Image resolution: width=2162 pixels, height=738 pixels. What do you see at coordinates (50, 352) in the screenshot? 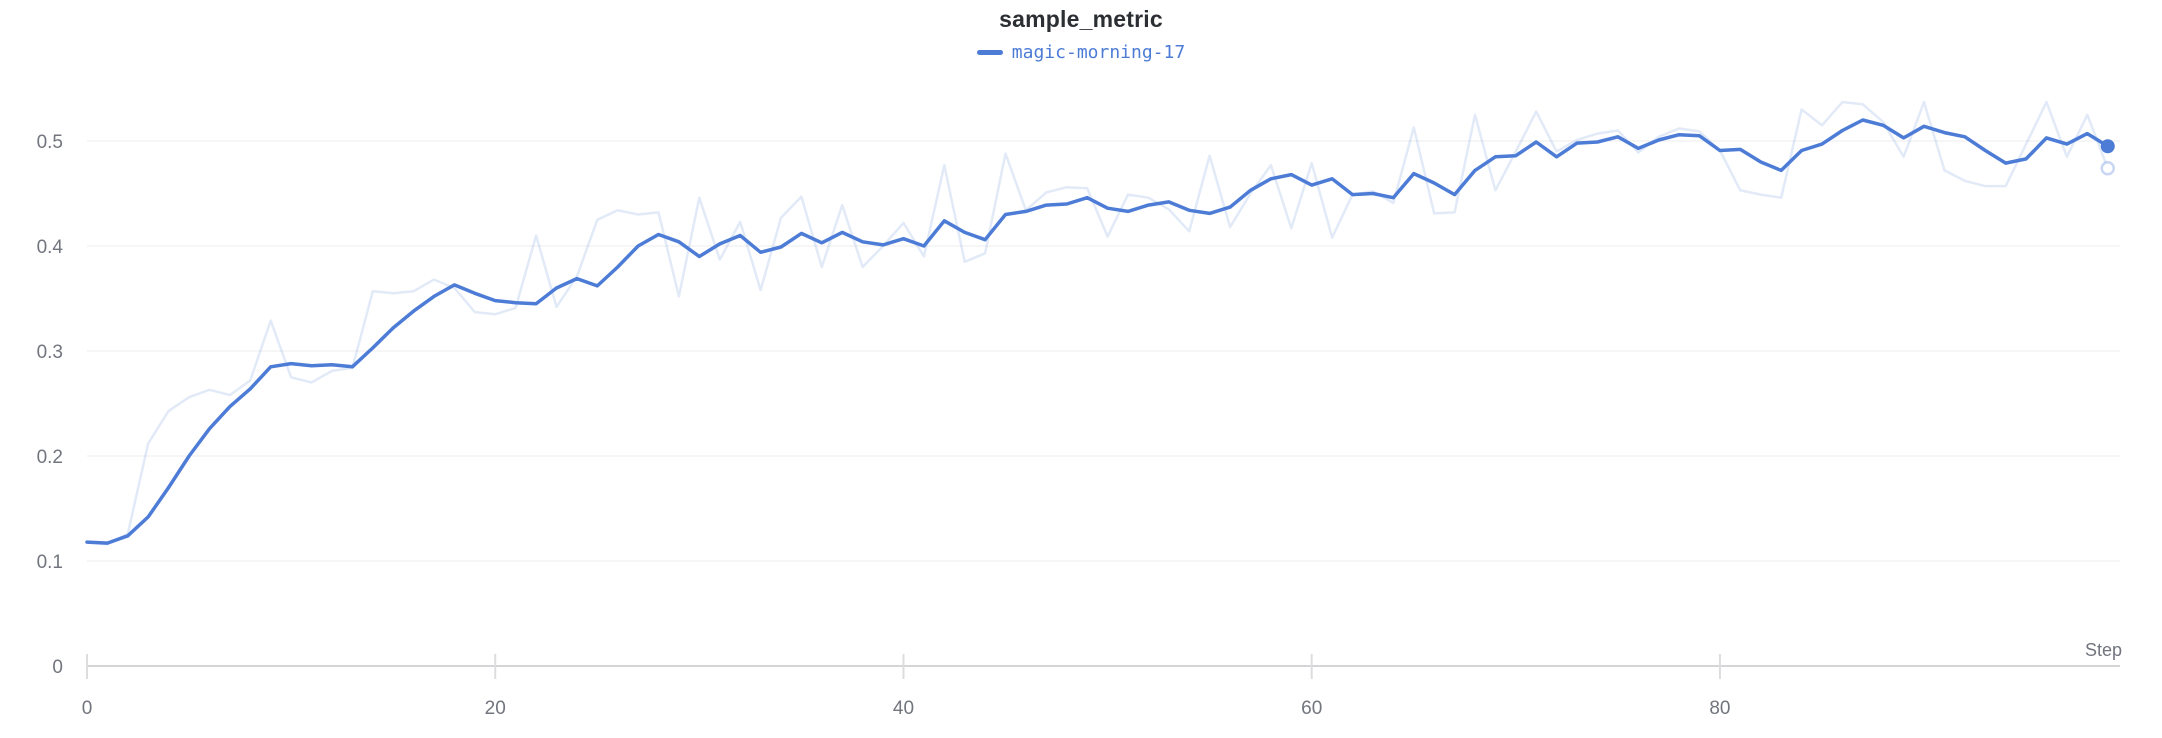
I see `y-tick-label: 0.3` at bounding box center [50, 352].